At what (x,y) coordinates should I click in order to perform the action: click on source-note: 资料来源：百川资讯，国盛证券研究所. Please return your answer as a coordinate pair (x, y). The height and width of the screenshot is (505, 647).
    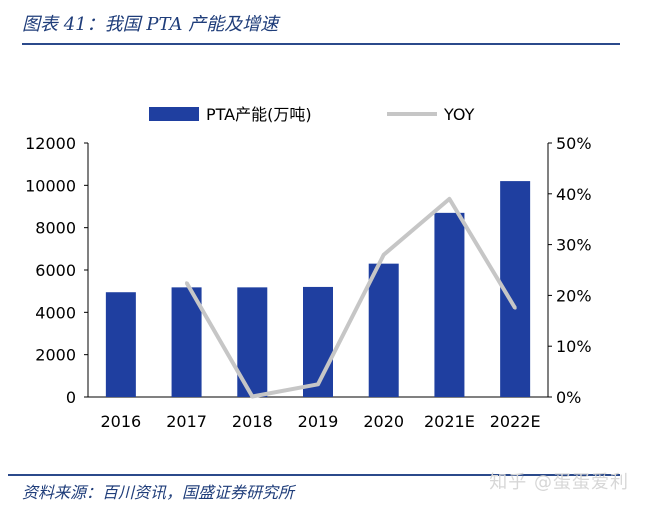
    Looking at the image, I should click on (158, 492).